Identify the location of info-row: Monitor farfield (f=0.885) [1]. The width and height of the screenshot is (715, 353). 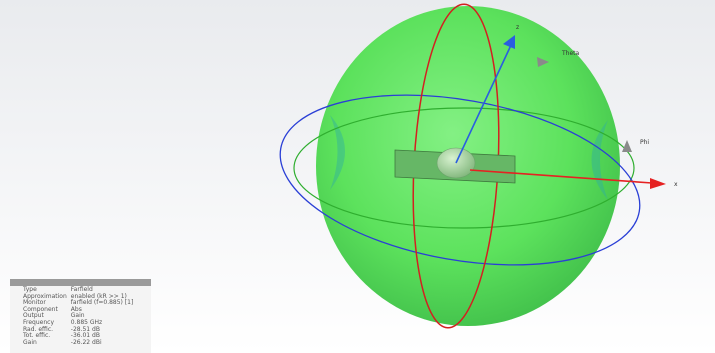
(80, 303).